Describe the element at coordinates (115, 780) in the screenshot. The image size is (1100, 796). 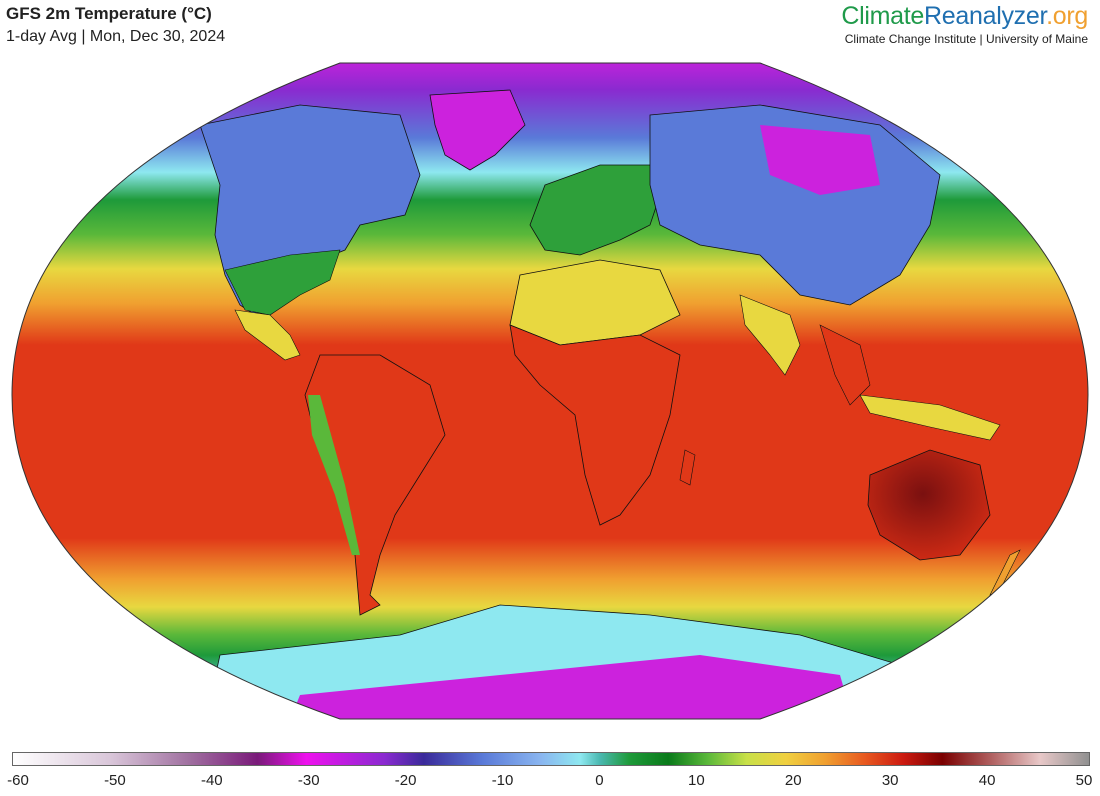
I see `colorbar-tick-label: -50` at that location.